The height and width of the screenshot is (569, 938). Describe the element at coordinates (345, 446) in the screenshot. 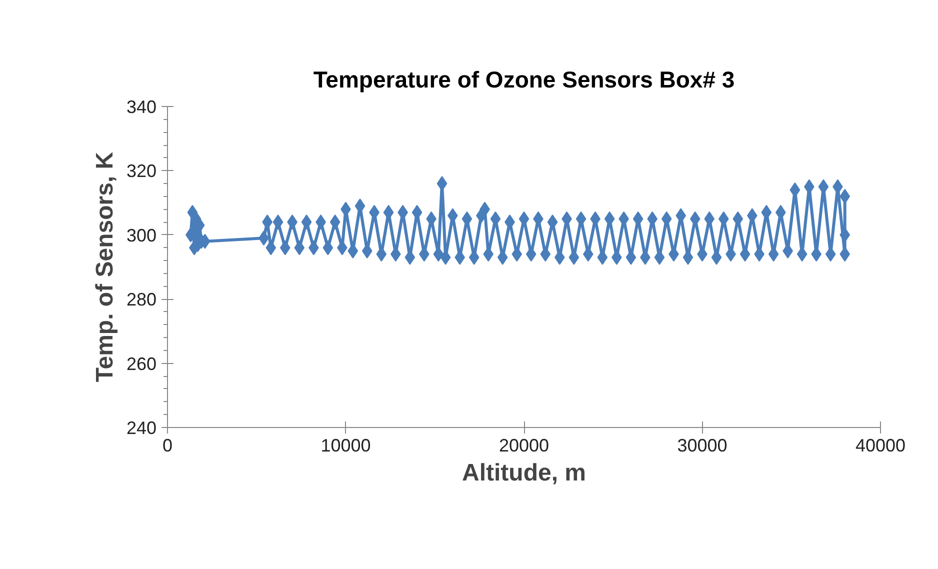

I see `x-tick-label: 10000` at that location.